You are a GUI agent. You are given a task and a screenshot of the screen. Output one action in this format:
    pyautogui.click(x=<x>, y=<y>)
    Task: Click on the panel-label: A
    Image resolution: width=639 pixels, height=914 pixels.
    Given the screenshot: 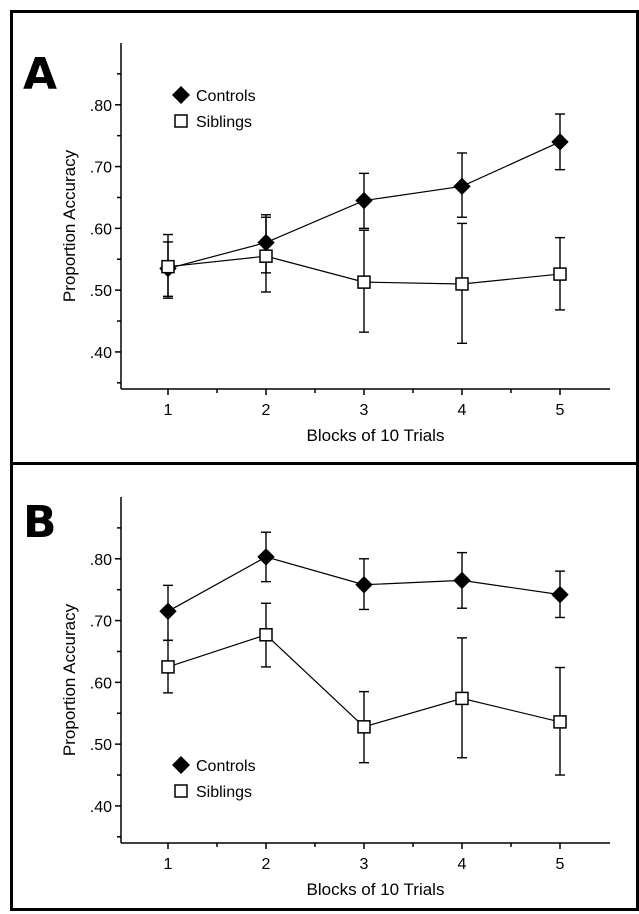 What is the action you would take?
    pyautogui.click(x=40, y=74)
    